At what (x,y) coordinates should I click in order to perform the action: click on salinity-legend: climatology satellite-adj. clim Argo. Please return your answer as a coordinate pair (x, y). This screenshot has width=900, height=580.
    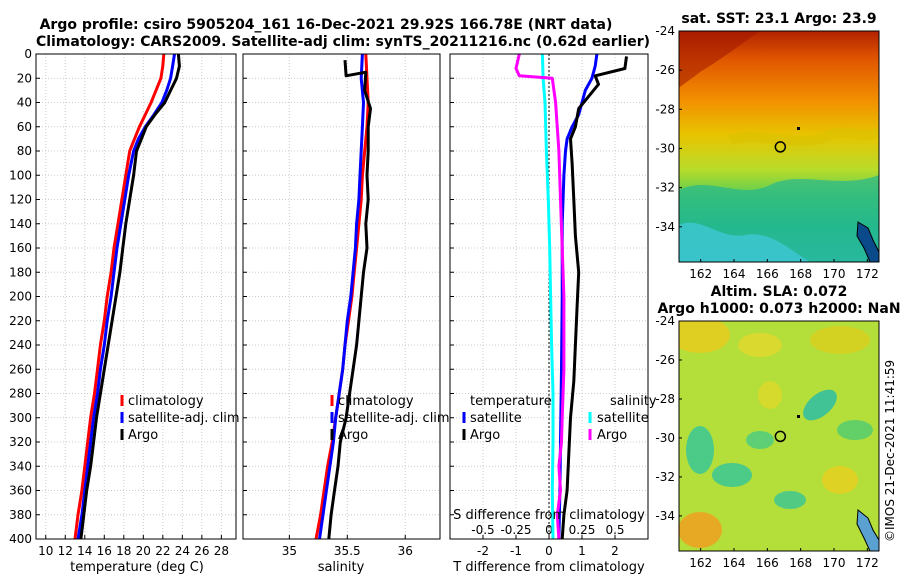
    Looking at the image, I should click on (390, 418).